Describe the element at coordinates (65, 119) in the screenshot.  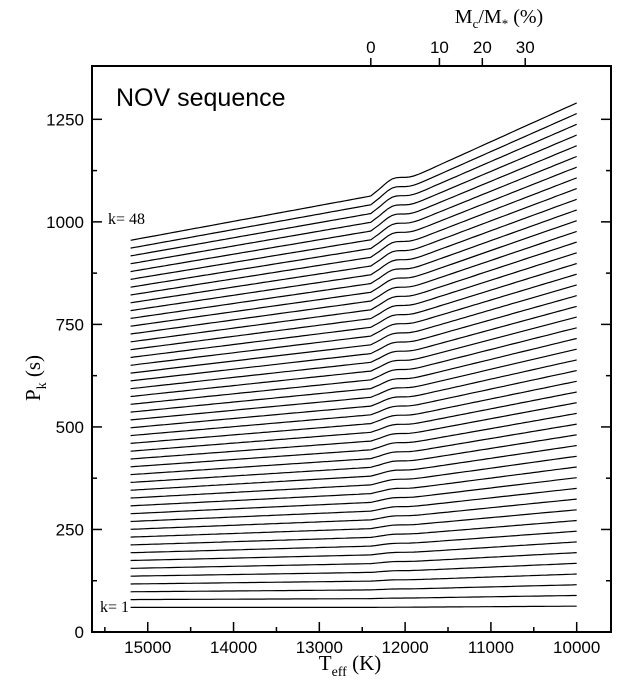
I see `y-tick-label: 1250` at that location.